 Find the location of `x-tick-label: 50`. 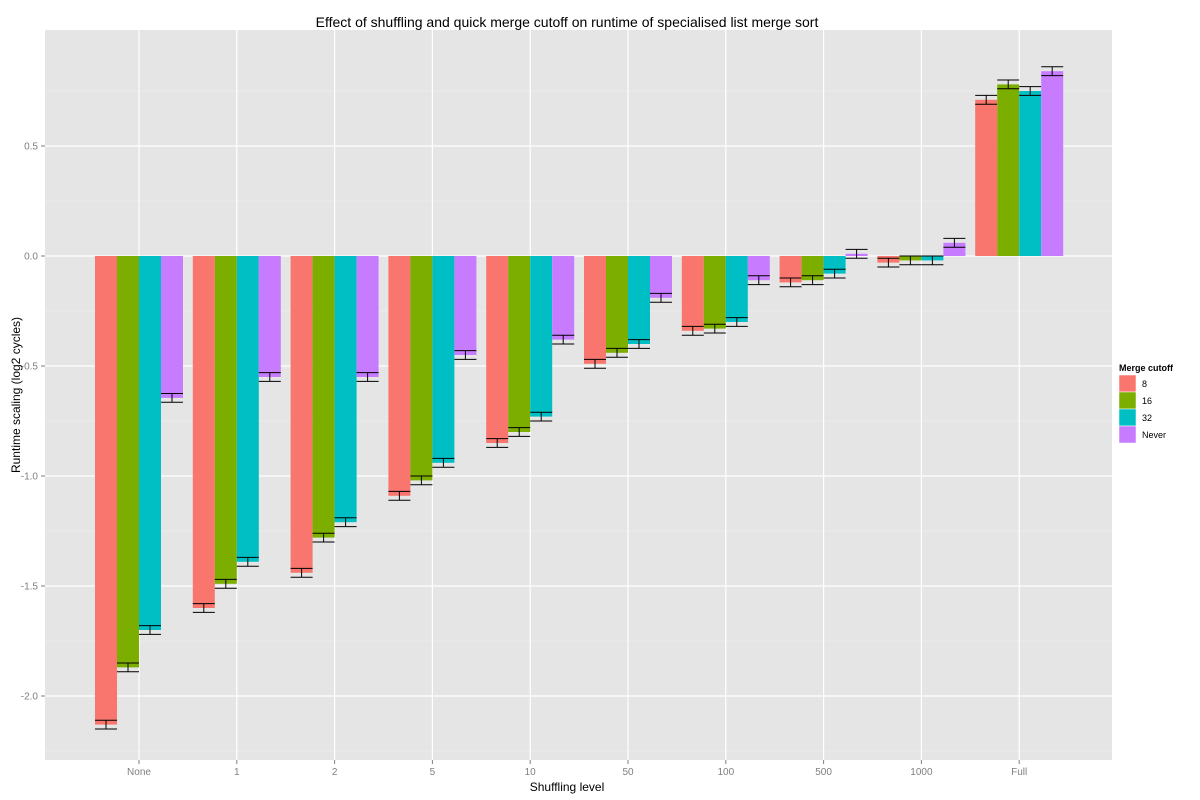

x-tick-label: 50 is located at coordinates (628, 772).